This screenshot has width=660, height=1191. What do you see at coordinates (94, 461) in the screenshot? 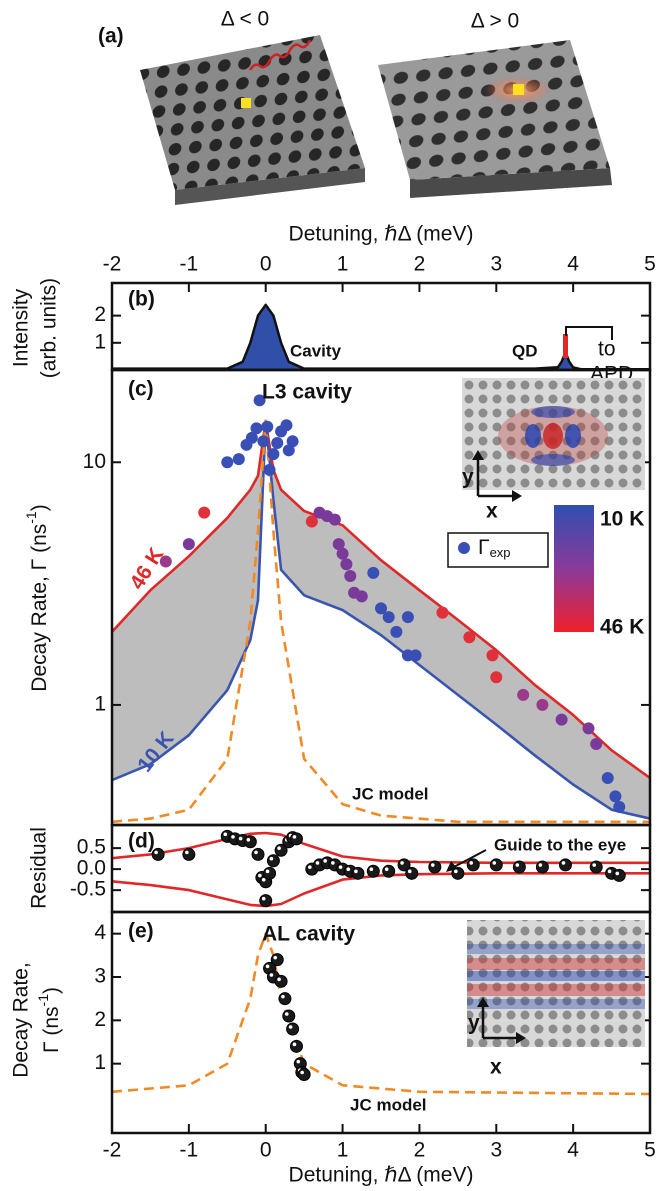
I see `y-tick-label: 10` at bounding box center [94, 461].